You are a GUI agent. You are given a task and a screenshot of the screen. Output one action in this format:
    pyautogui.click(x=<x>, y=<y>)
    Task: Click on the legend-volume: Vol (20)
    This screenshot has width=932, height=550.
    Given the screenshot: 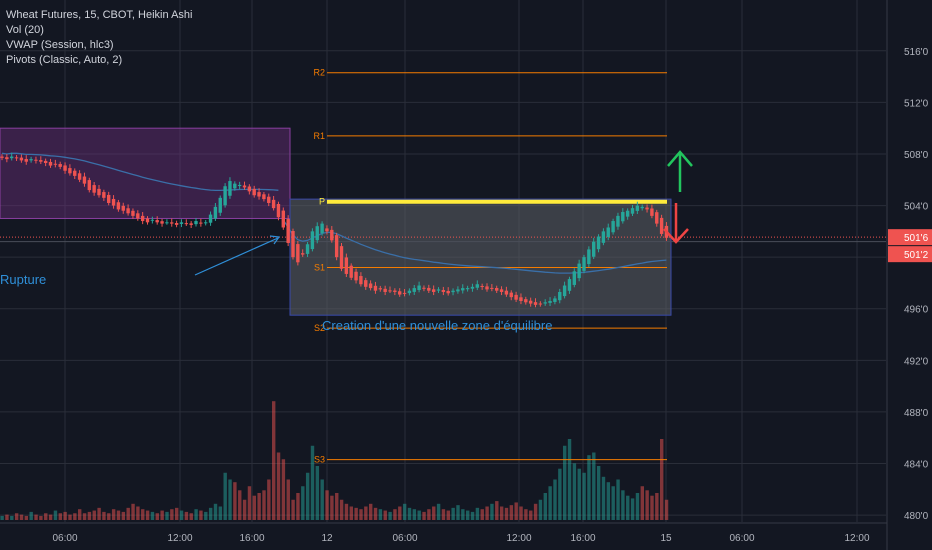 What is the action you would take?
    pyautogui.click(x=25, y=30)
    